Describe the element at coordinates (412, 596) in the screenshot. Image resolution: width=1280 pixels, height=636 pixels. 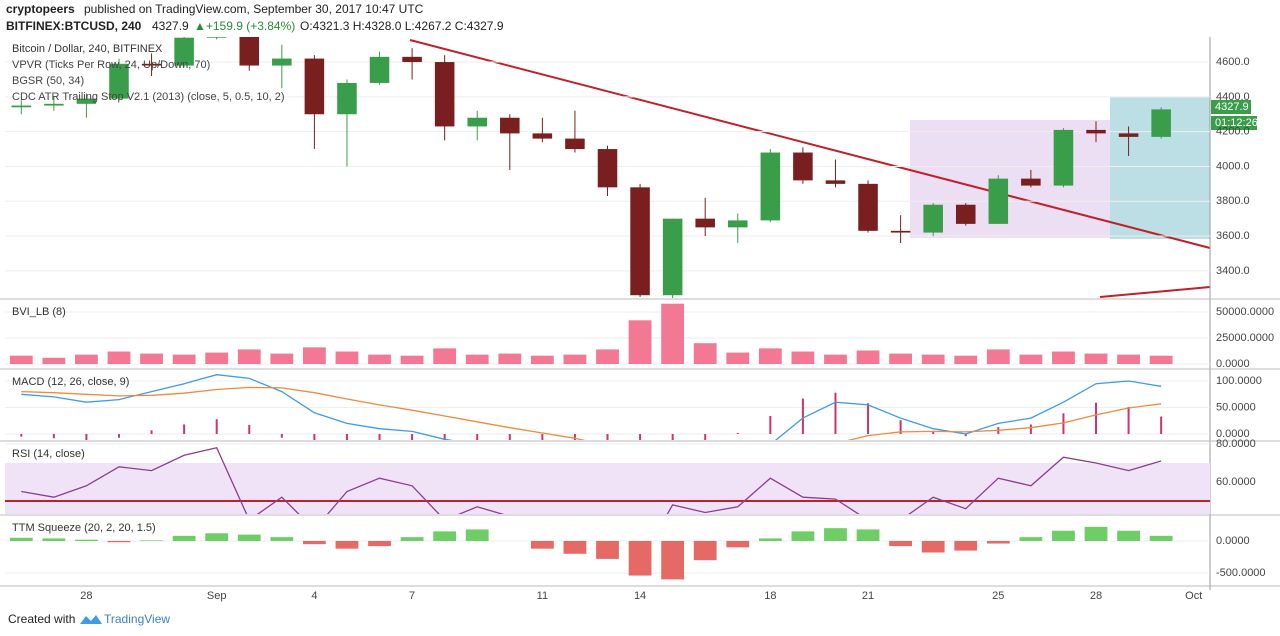
I see `x-tick-label: 7` at that location.